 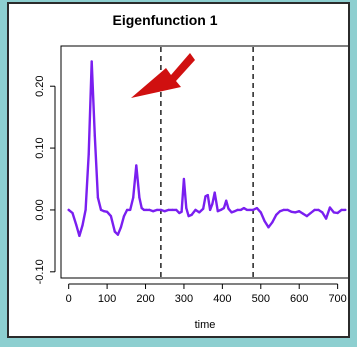 What do you see at coordinates (206, 294) in the screenshot?
I see `x-axis: 0 100 200 300 400 500 600 700` at bounding box center [206, 294].